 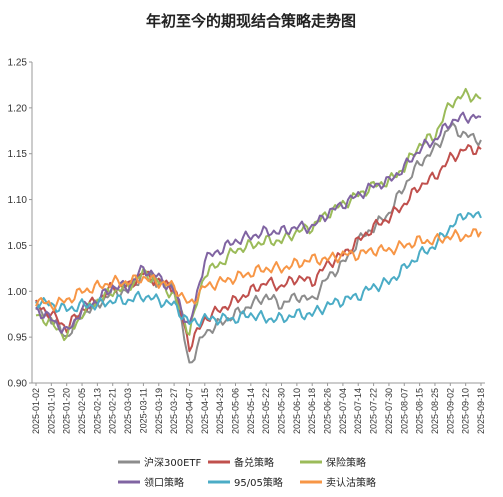 What do you see at coordinates (254, 462) in the screenshot?
I see `legend-label: 备兑策略` at bounding box center [254, 462].